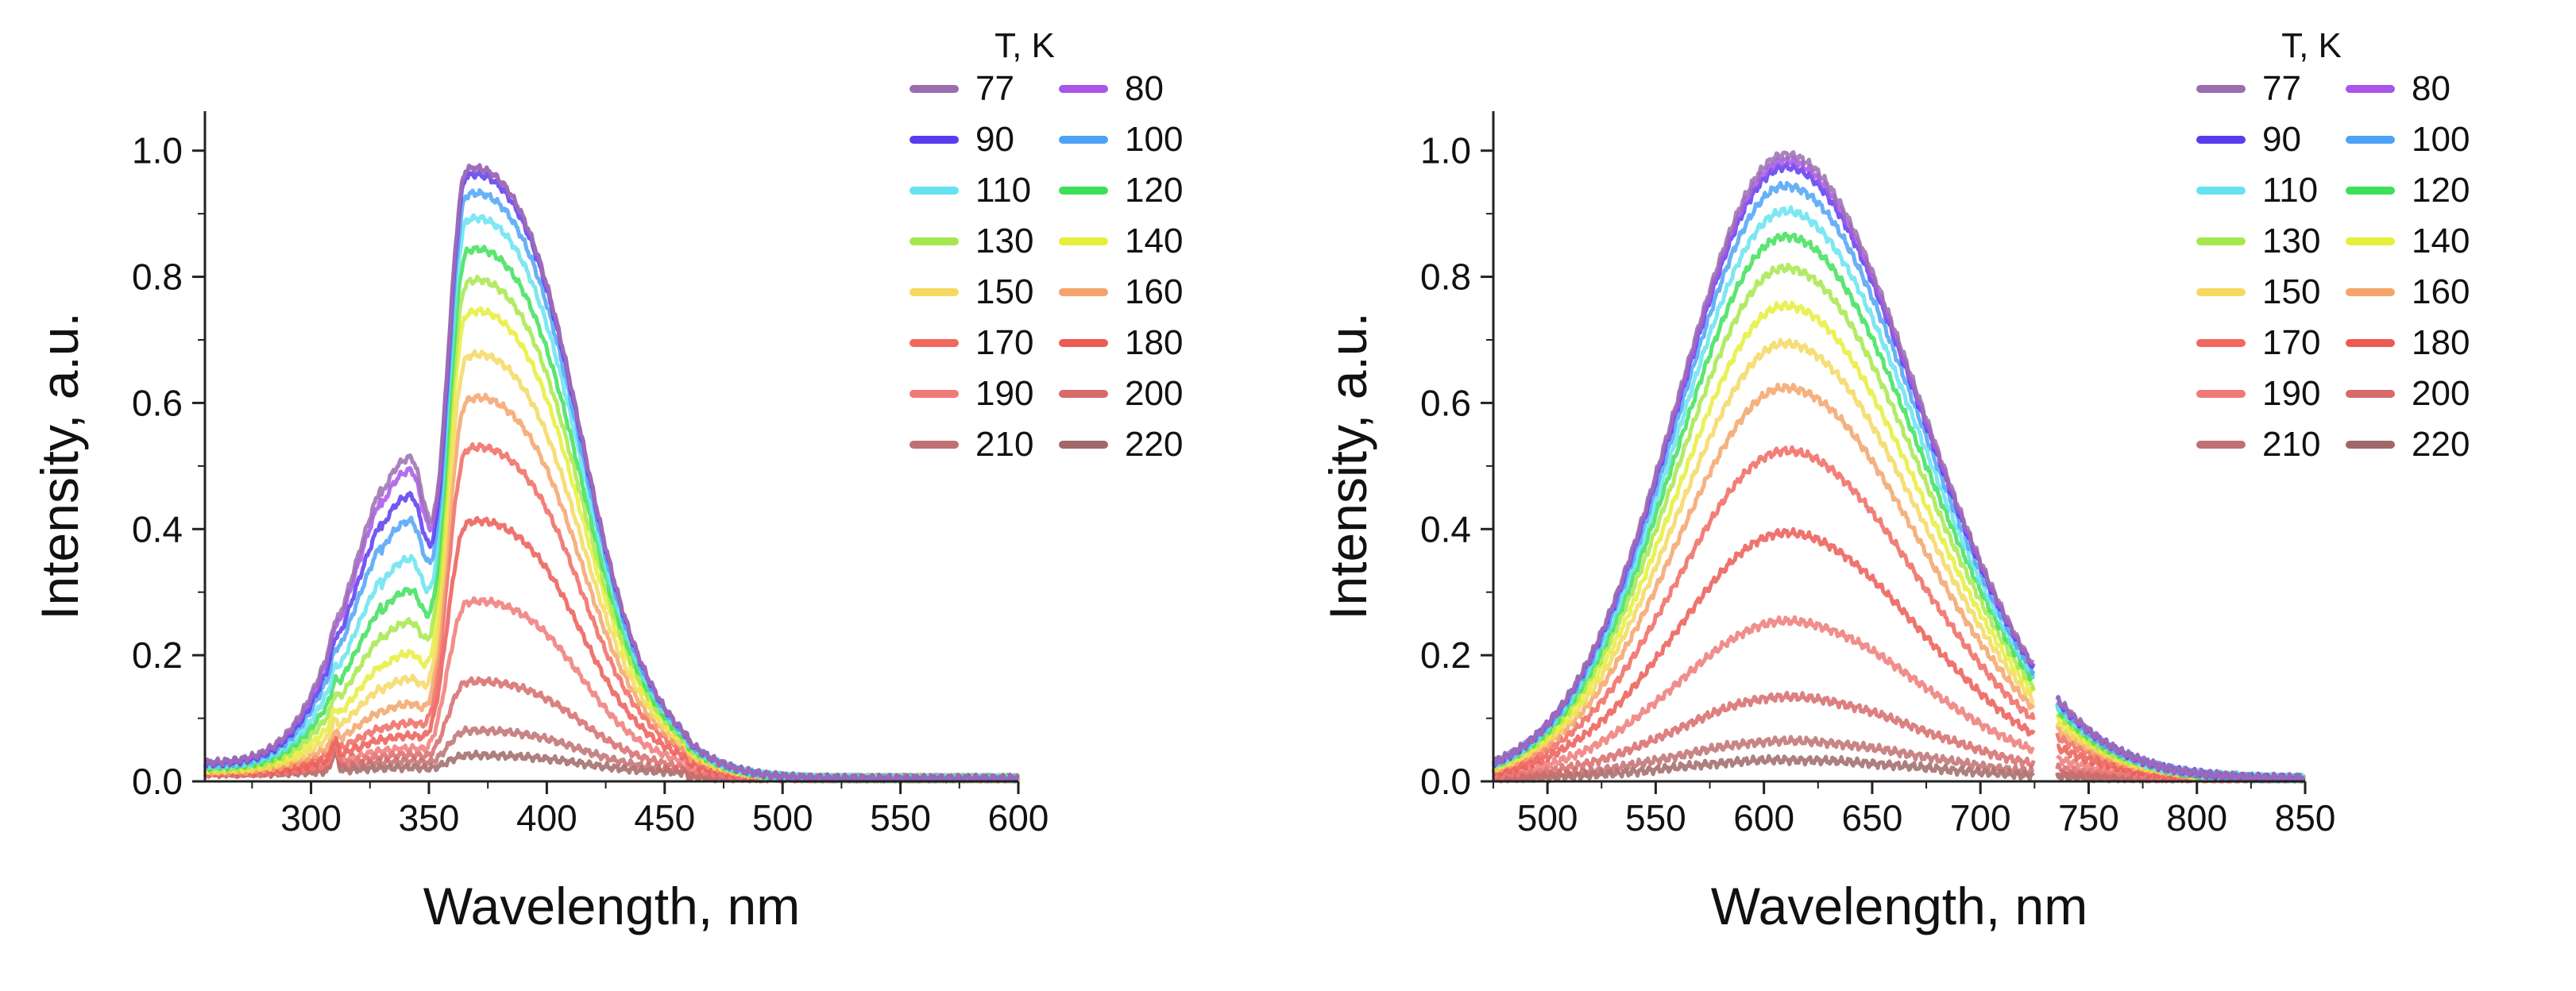  What do you see at coordinates (664, 818) in the screenshot?
I see `x-tick-label: 450` at bounding box center [664, 818].